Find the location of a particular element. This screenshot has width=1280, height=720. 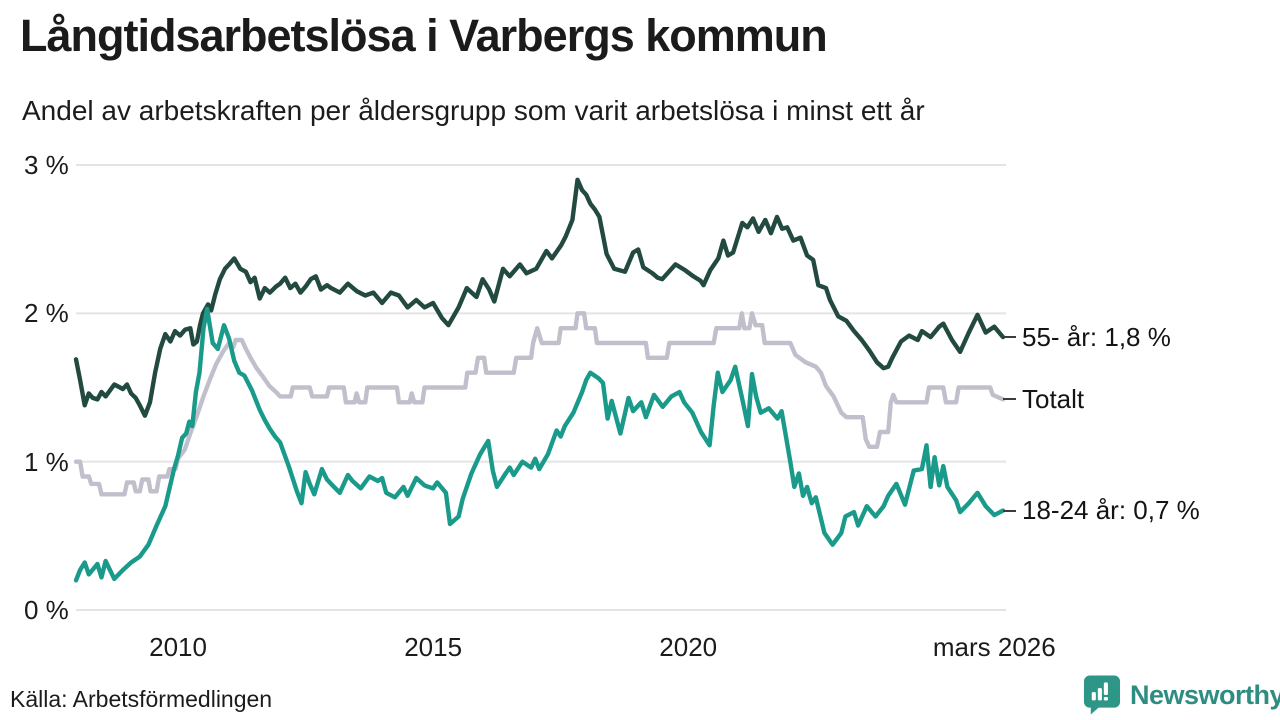

x-axis-tick: 2010 is located at coordinates (178, 647).